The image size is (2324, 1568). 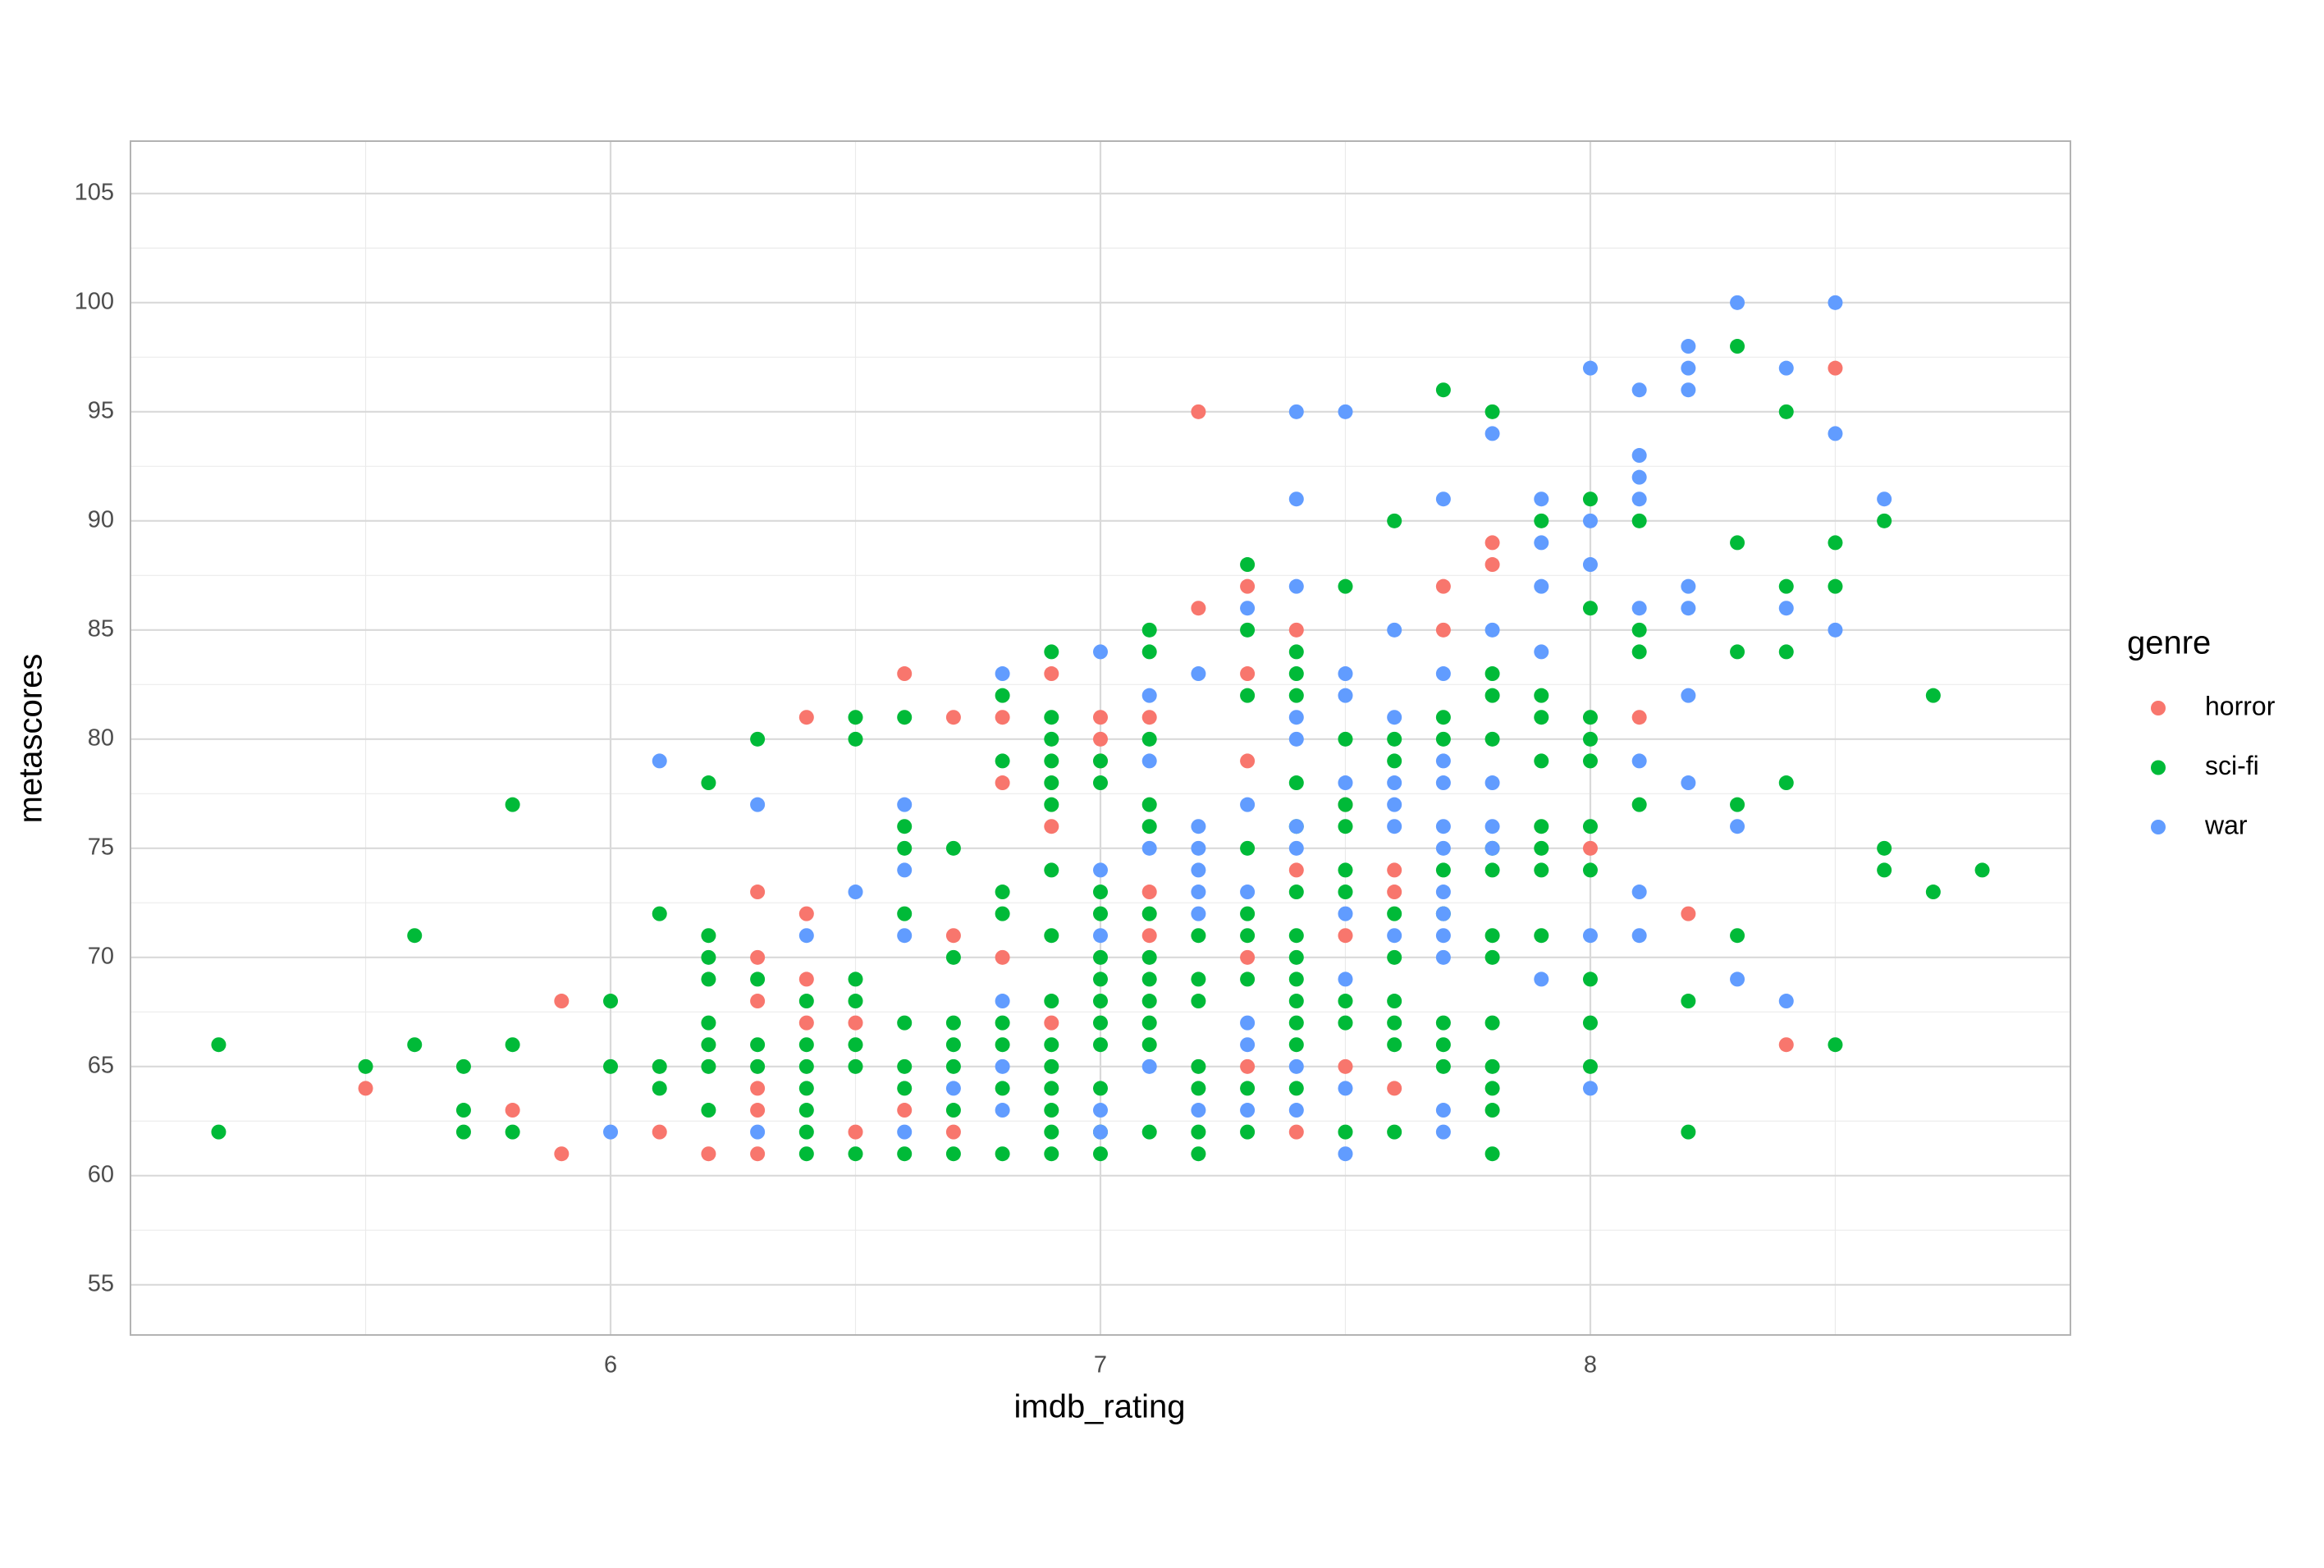 What do you see at coordinates (2240, 705) in the screenshot?
I see `legend-label: horror` at bounding box center [2240, 705].